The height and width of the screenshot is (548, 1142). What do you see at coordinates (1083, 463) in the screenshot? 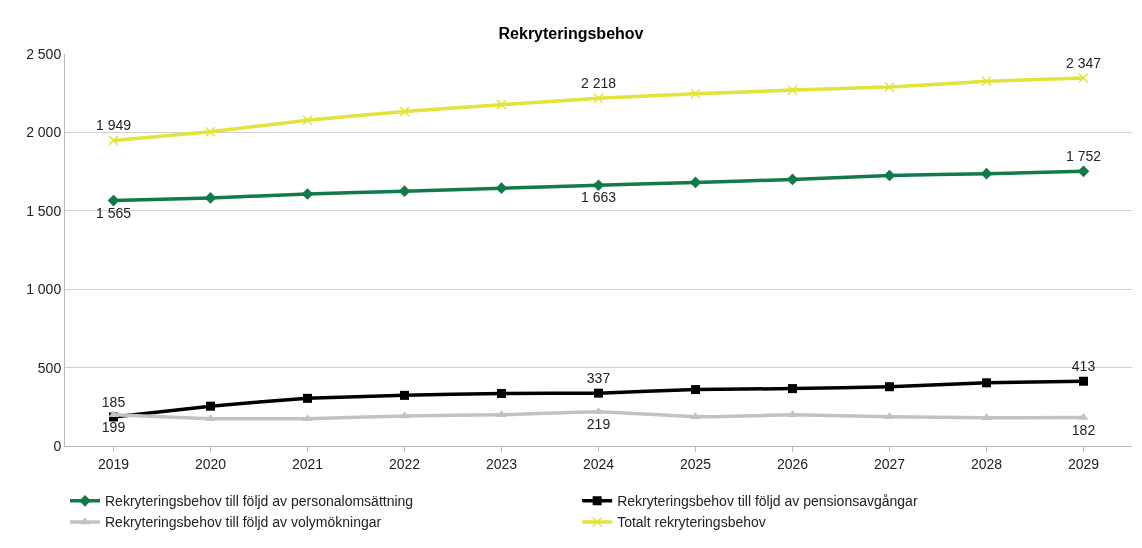
I see `x-tick-label: 2029` at bounding box center [1083, 463].